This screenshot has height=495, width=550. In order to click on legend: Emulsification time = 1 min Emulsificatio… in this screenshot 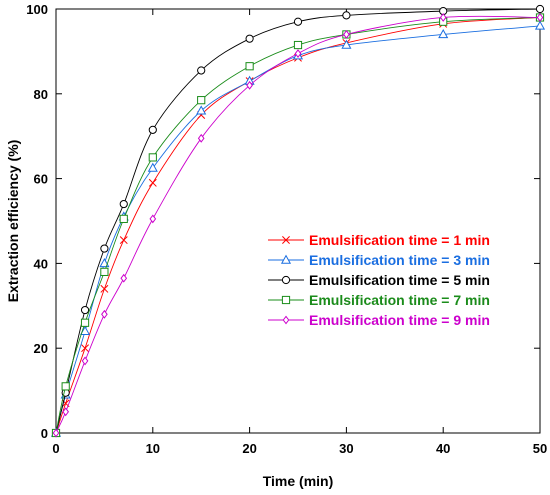, I will do `click(379, 280)`.